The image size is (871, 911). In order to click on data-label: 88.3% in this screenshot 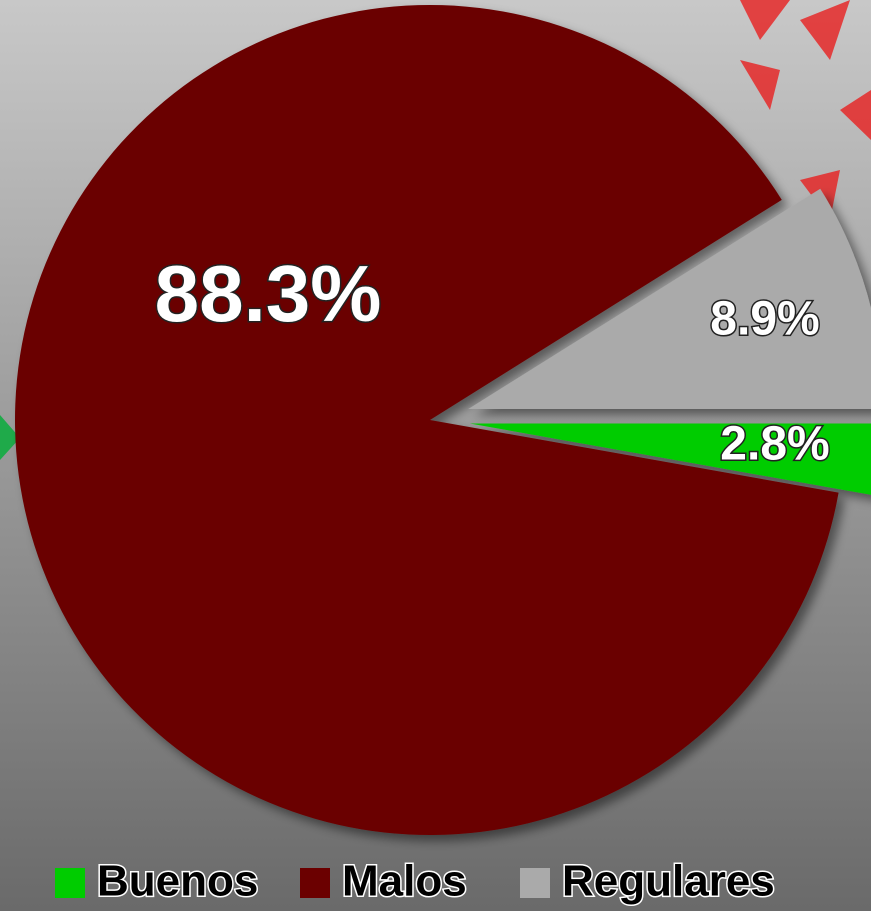, I will do `click(268, 293)`.